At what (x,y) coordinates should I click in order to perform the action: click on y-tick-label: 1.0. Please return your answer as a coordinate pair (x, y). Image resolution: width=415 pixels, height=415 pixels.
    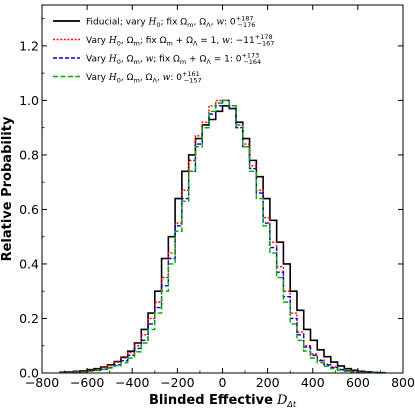
    Looking at the image, I should click on (29, 100).